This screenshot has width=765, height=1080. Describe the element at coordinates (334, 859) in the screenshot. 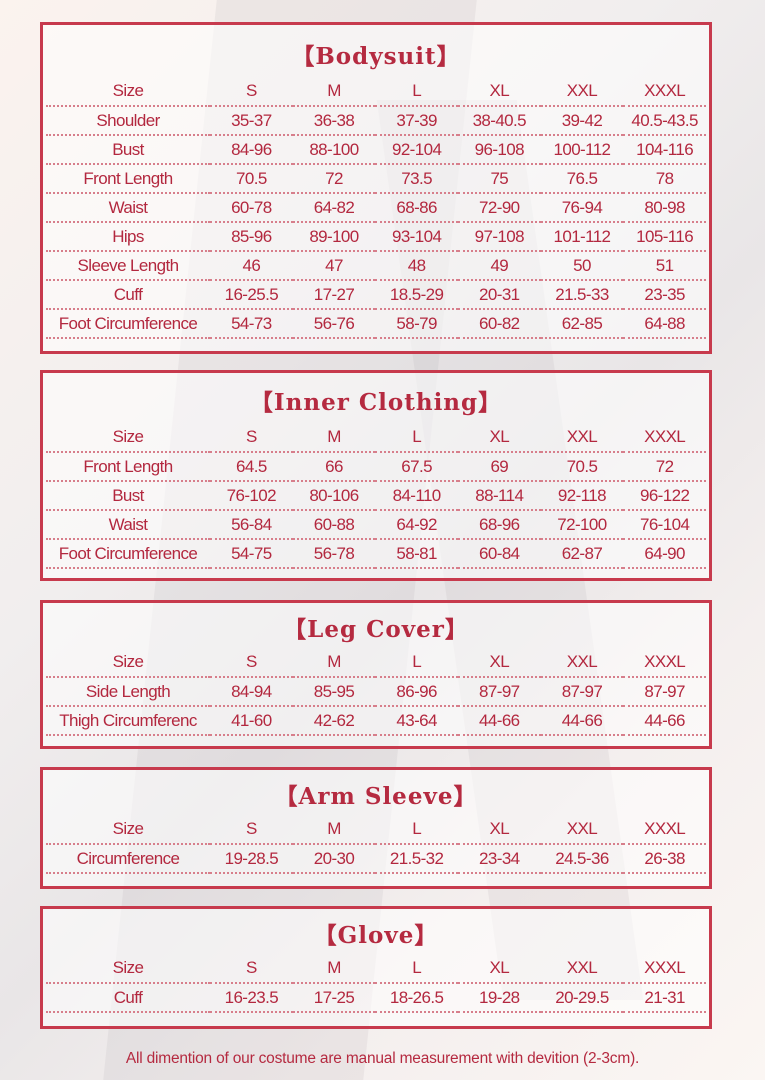

I see `measurement-cell: 20-30` at that location.